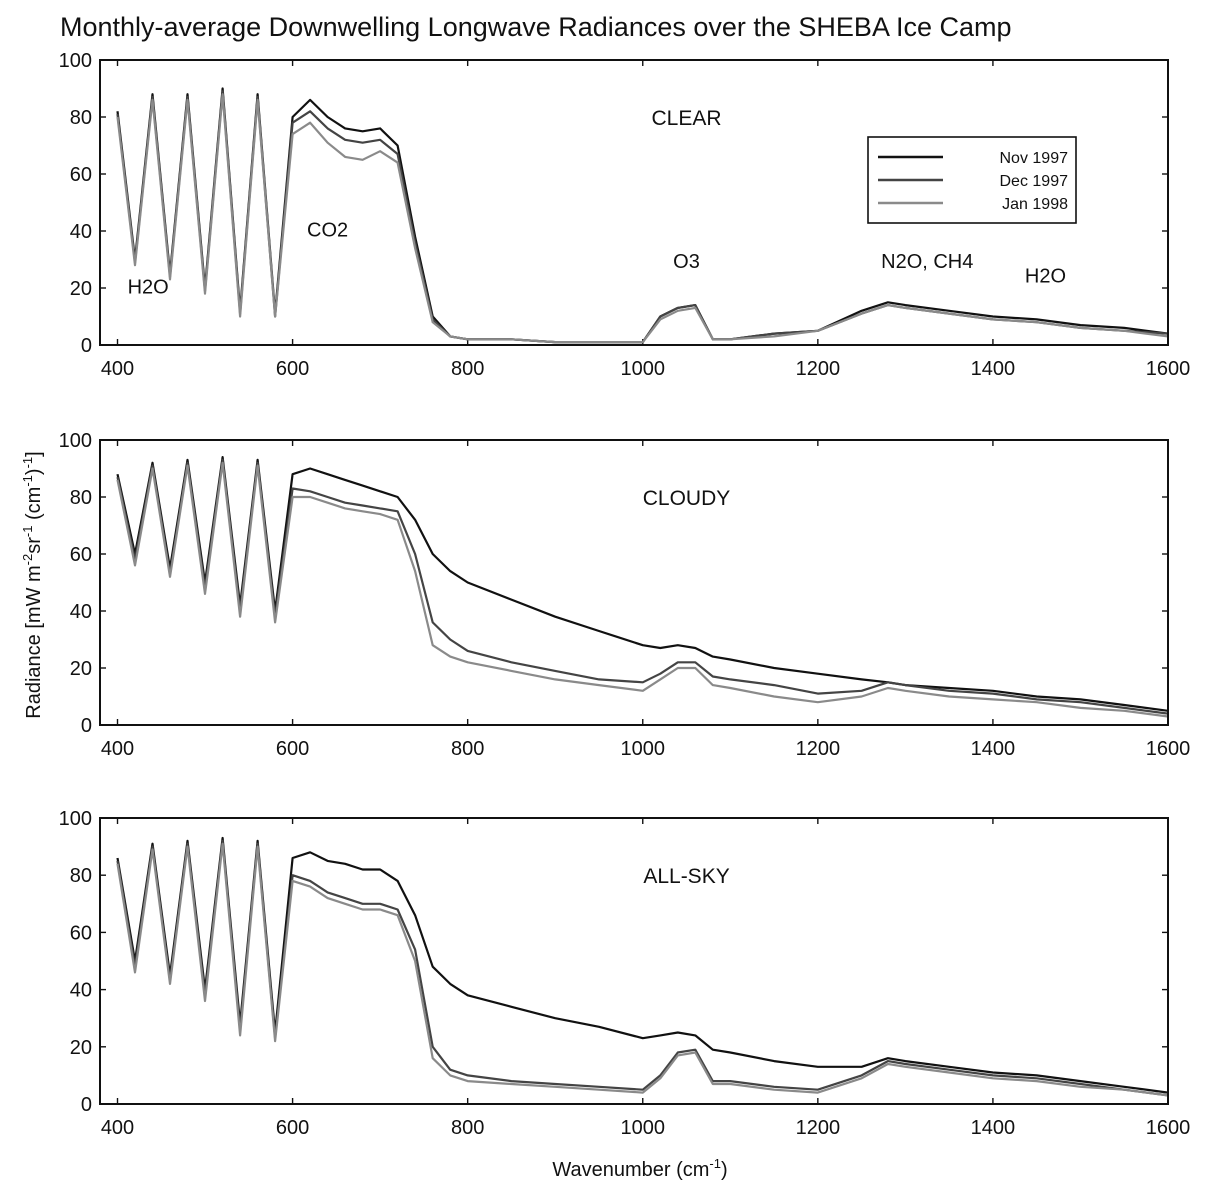 The height and width of the screenshot is (1185, 1214). What do you see at coordinates (1035, 204) in the screenshot?
I see `legend-label: Jan 1998` at bounding box center [1035, 204].